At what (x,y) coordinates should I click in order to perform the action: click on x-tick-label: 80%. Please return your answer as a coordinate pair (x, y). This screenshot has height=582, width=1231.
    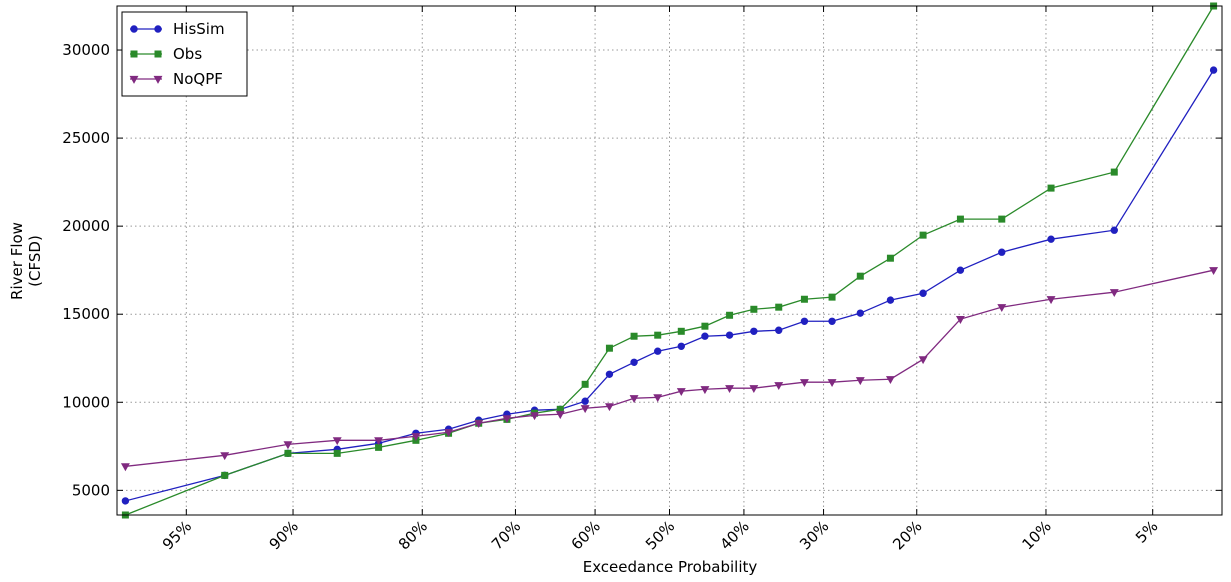
    Looking at the image, I should click on (413, 535).